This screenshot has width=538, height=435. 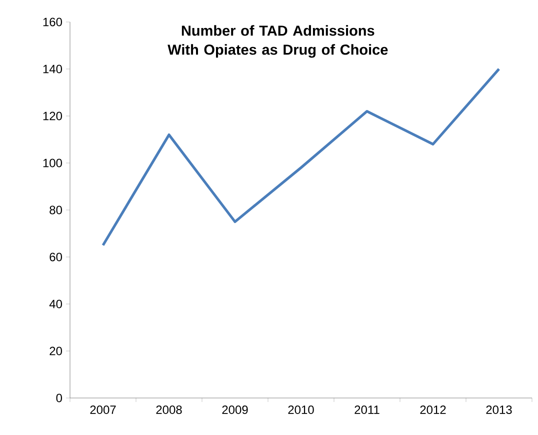 What do you see at coordinates (56, 257) in the screenshot?
I see `y-tick-label: 60` at bounding box center [56, 257].